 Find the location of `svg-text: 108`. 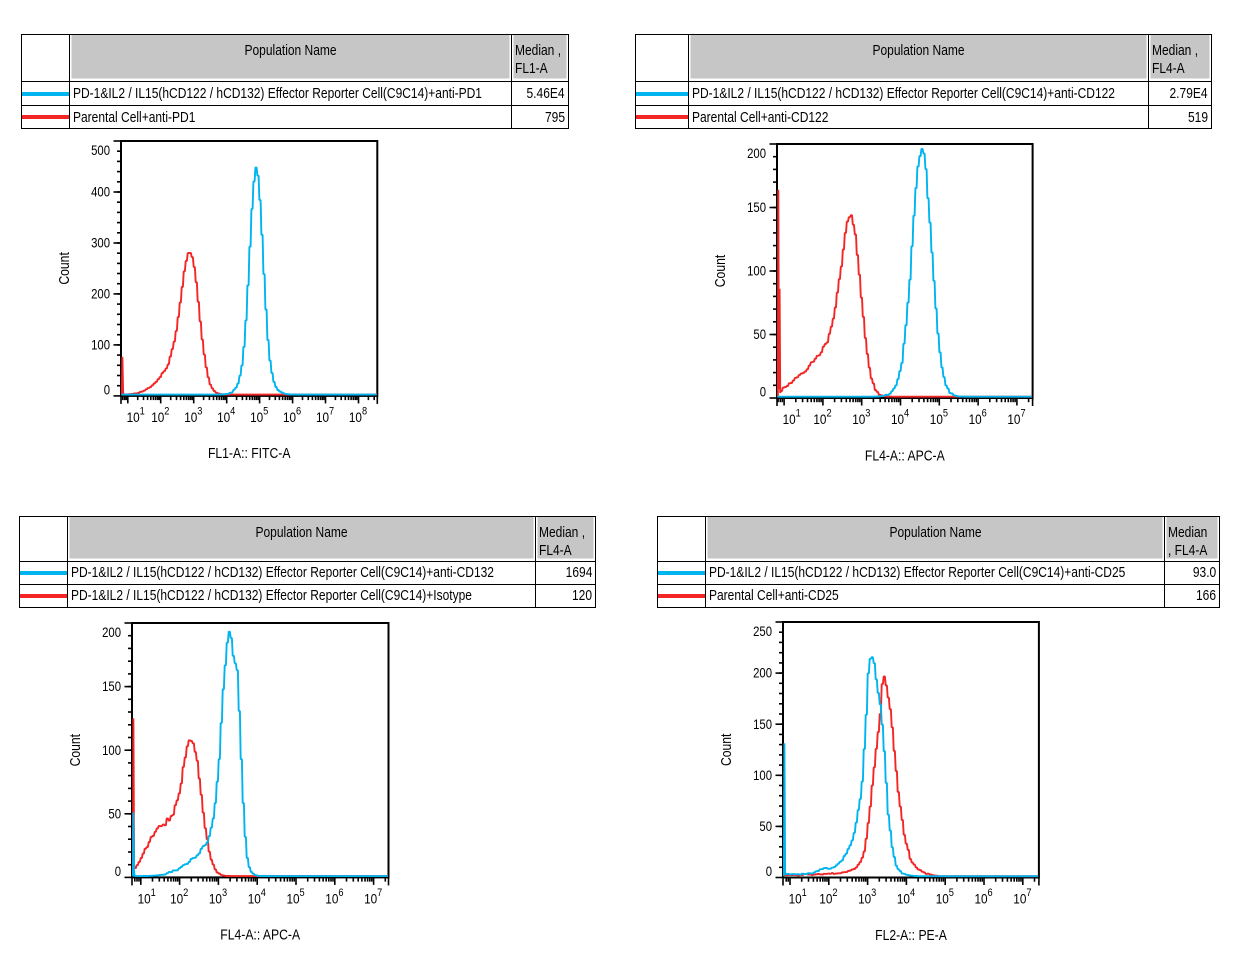

svg-text: 108 is located at coordinates (358, 415).